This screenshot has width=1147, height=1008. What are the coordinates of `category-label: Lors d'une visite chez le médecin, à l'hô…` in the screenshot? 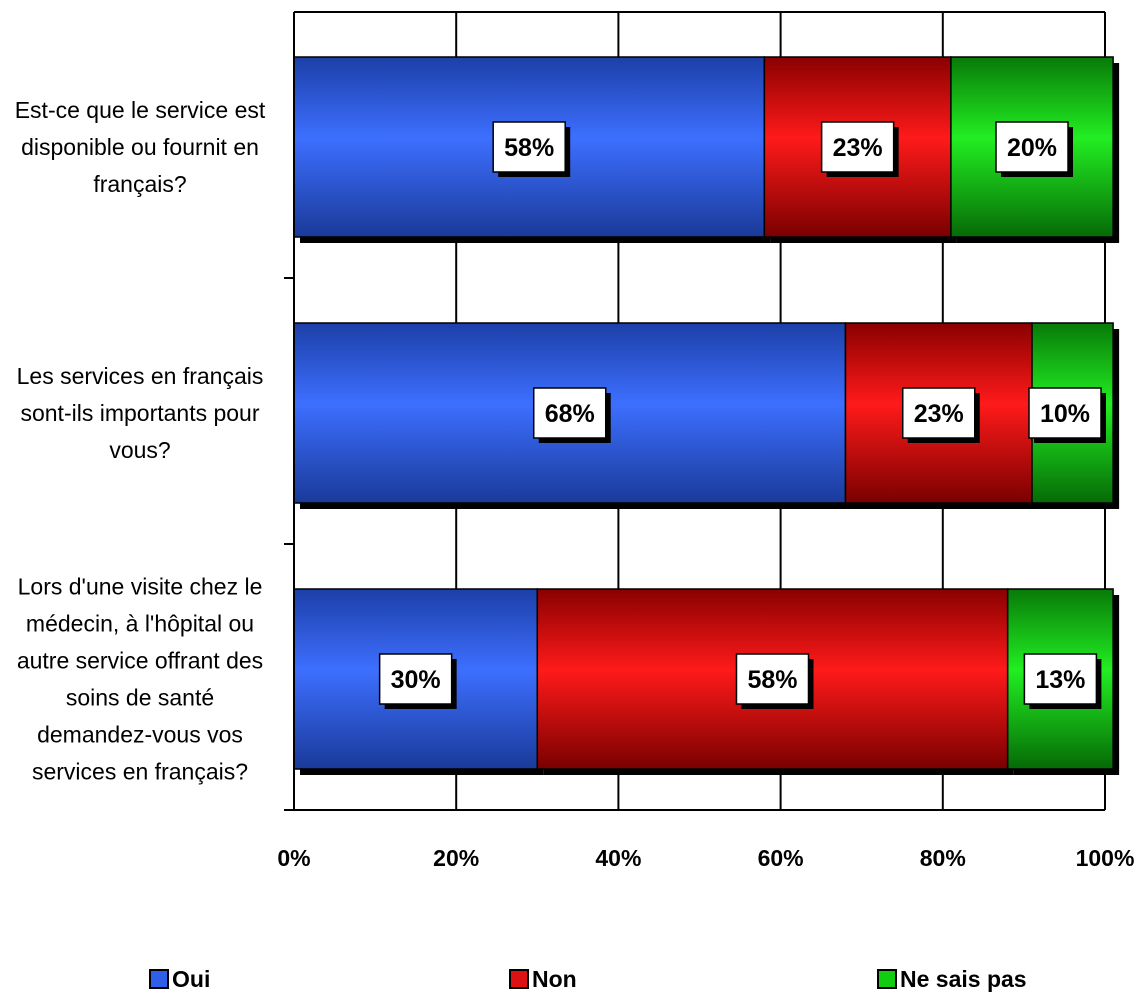 It's located at (140, 679).